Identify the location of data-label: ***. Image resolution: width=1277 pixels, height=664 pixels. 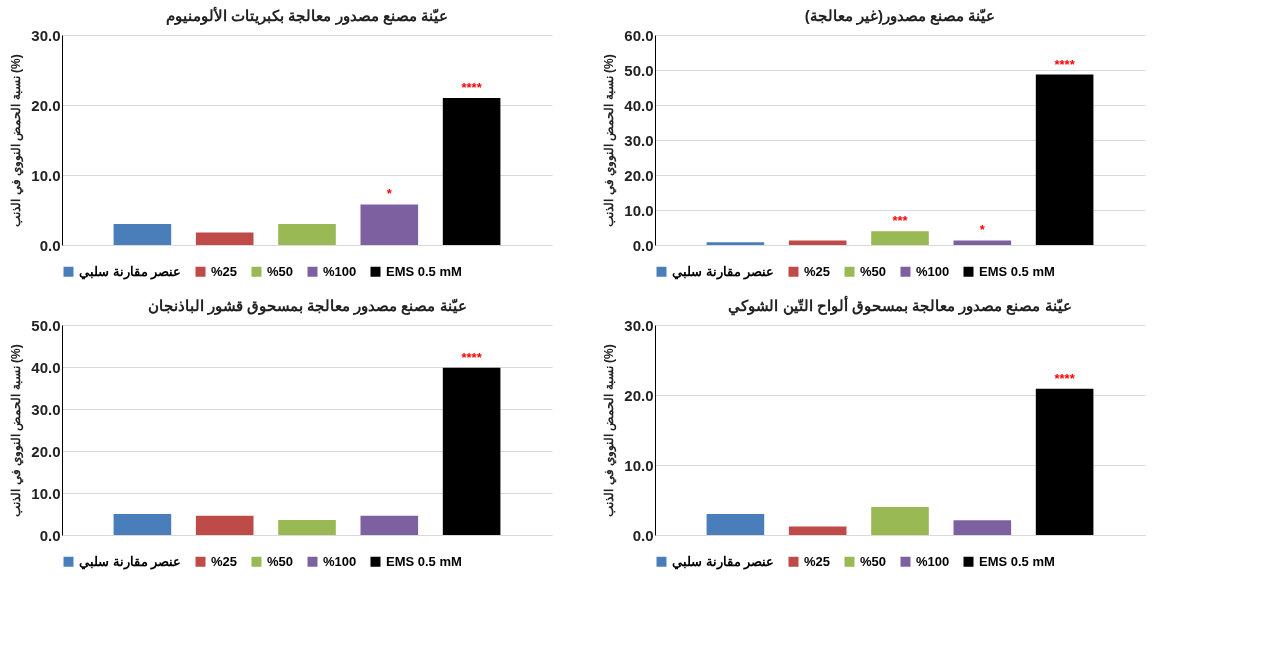
(900, 221).